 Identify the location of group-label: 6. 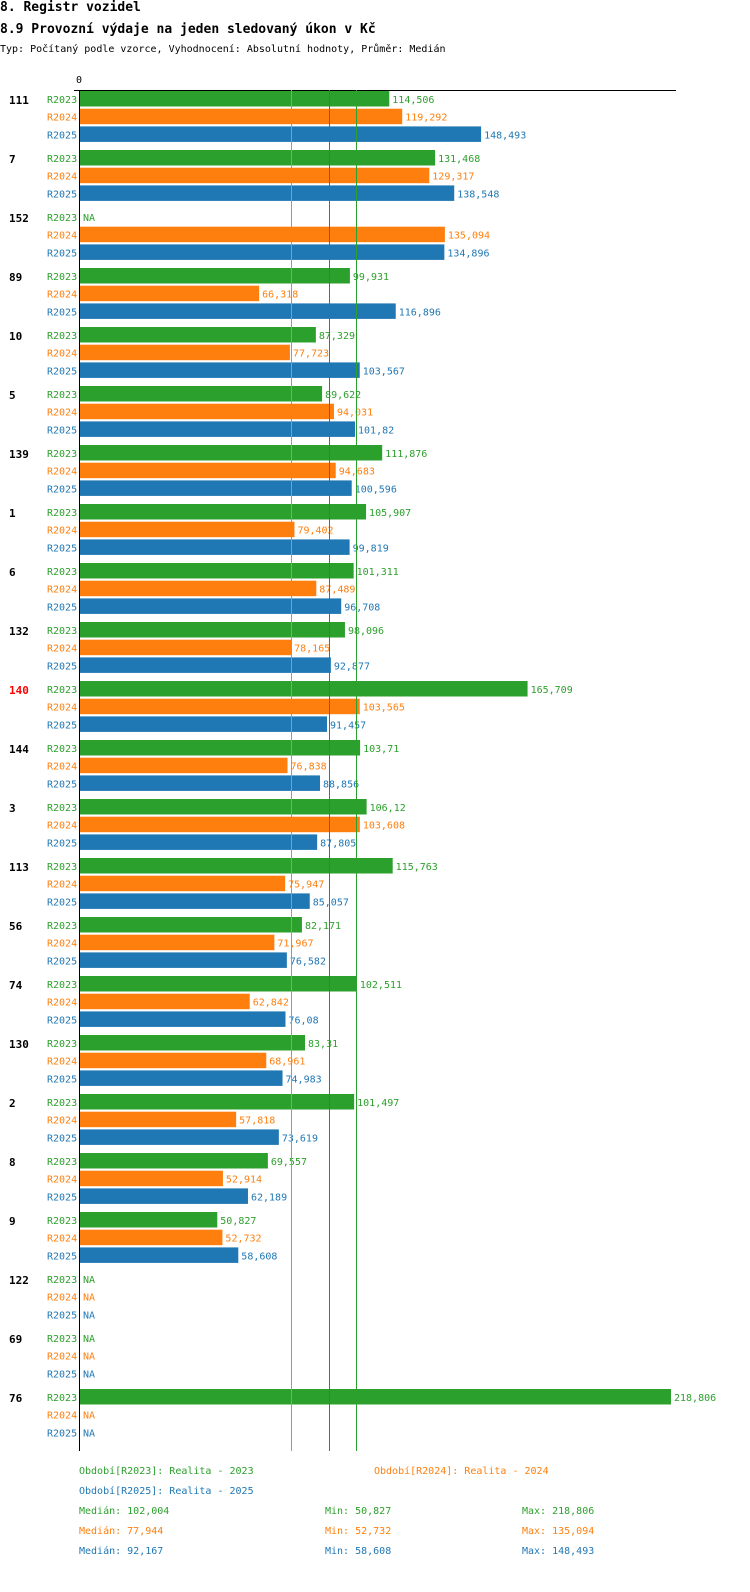
(12, 572).